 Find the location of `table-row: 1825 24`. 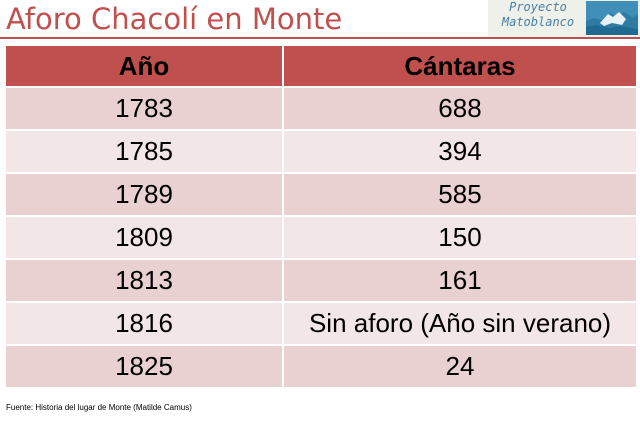

table-row: 1825 24 is located at coordinates (321, 367).